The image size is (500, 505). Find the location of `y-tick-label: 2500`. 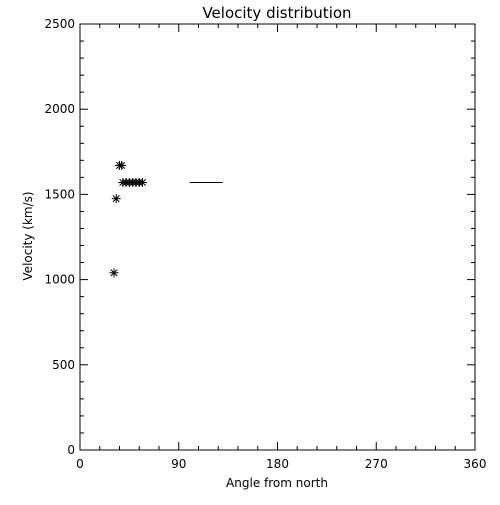

y-tick-label: 2500 is located at coordinates (59, 24).